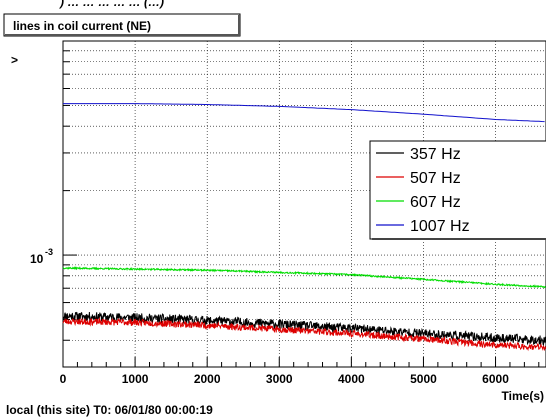 The width and height of the screenshot is (546, 419). What do you see at coordinates (440, 226) in the screenshot?
I see `legend-label: 1007 Hz` at bounding box center [440, 226].